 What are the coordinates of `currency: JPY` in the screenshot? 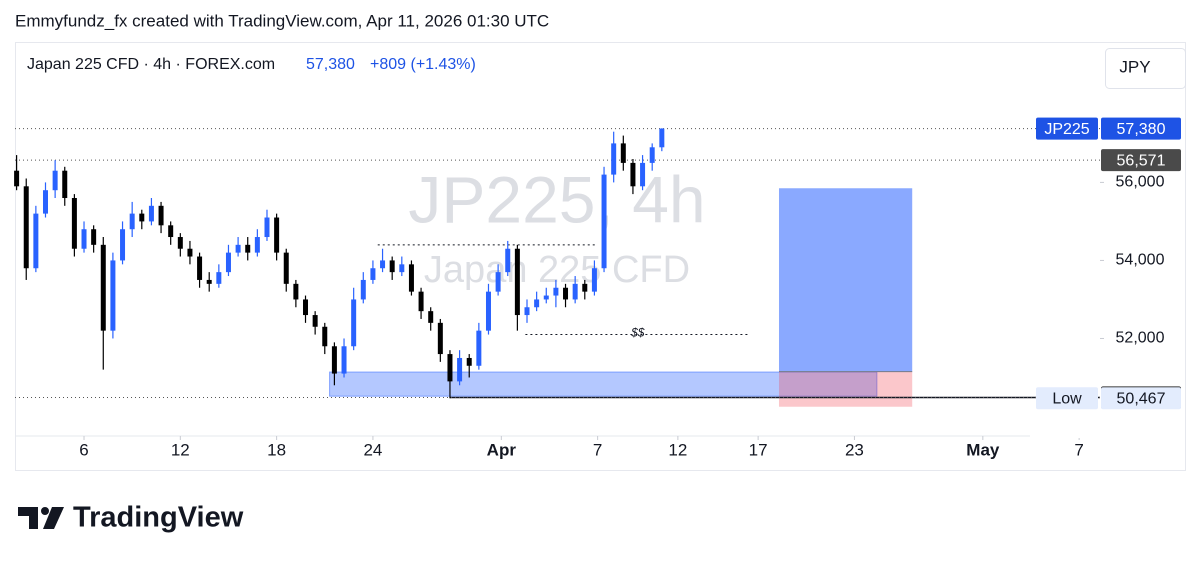 It's located at (1134, 66).